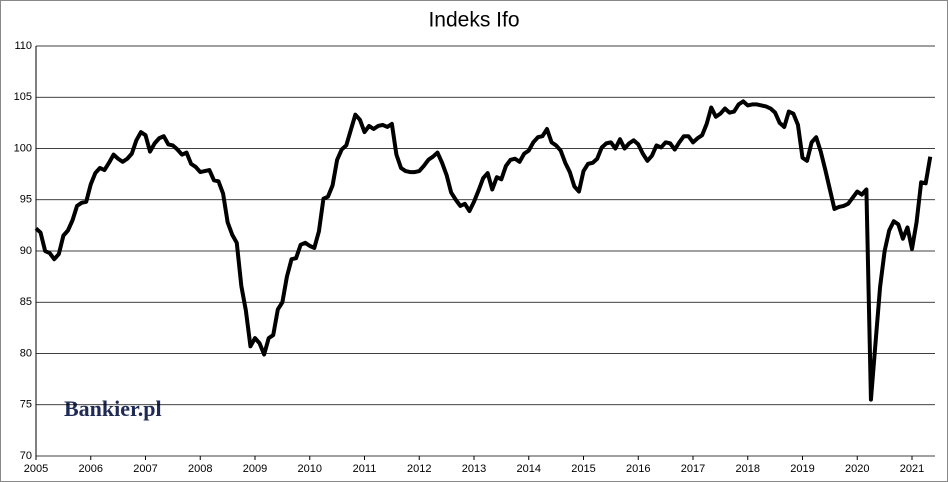  Describe the element at coordinates (113, 408) in the screenshot. I see `watermark: Bankier.pl` at that location.